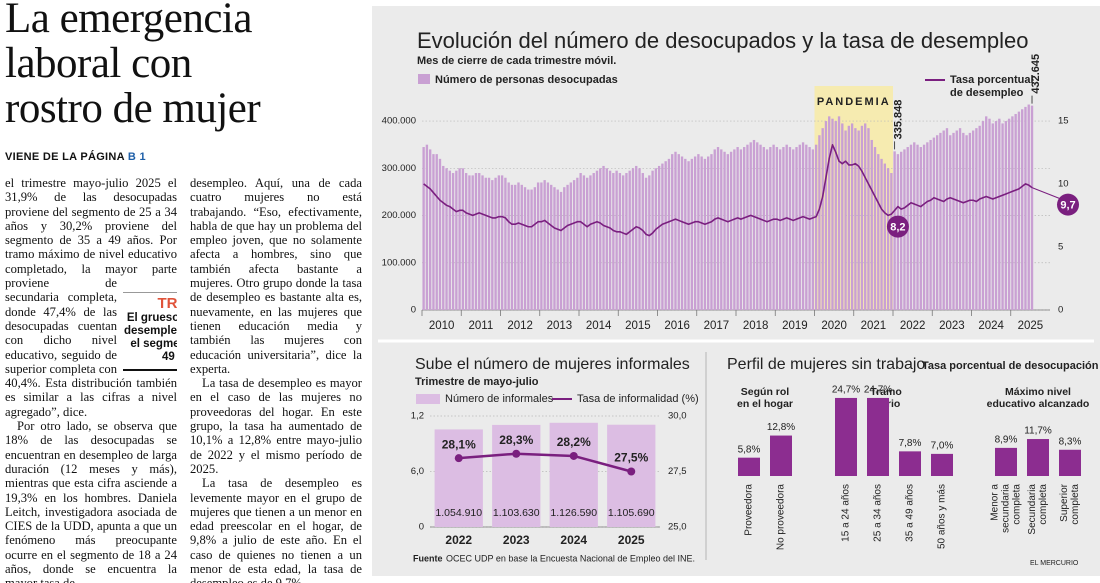 The height and width of the screenshot is (583, 1100). What do you see at coordinates (417, 471) in the screenshot?
I see `y-tick-label: 6,0` at bounding box center [417, 471].